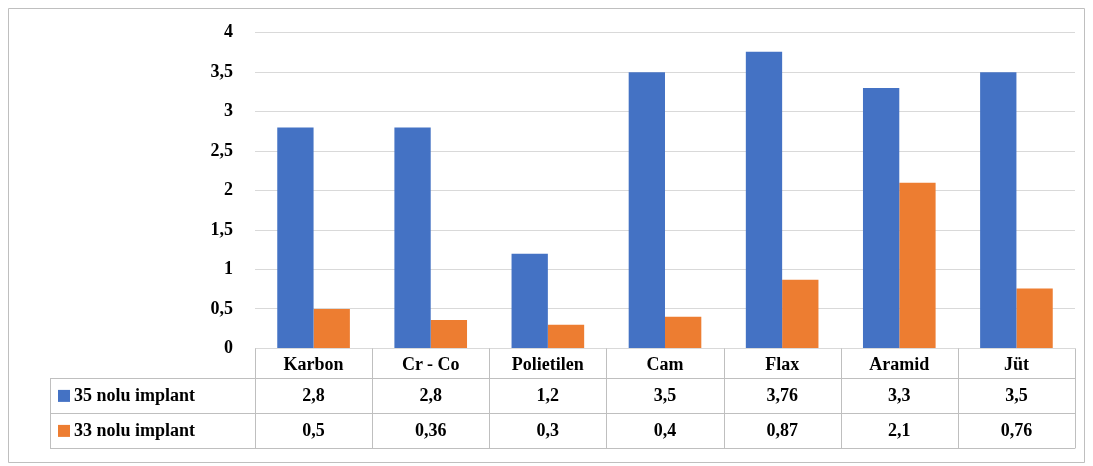  I want to click on data-label: 0,3, so click(548, 429).